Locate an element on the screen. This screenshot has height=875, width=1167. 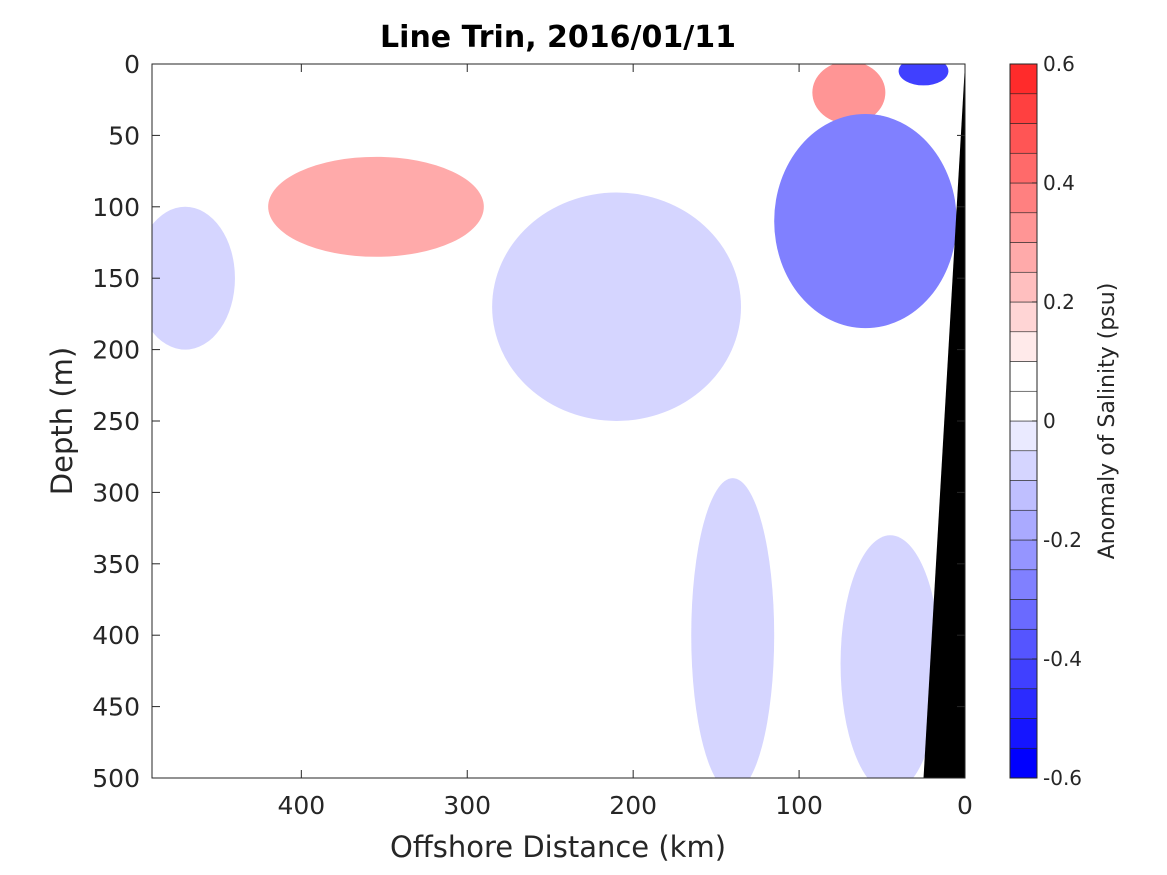
colorbar-tick-label: -0.4 is located at coordinates (1062, 659).